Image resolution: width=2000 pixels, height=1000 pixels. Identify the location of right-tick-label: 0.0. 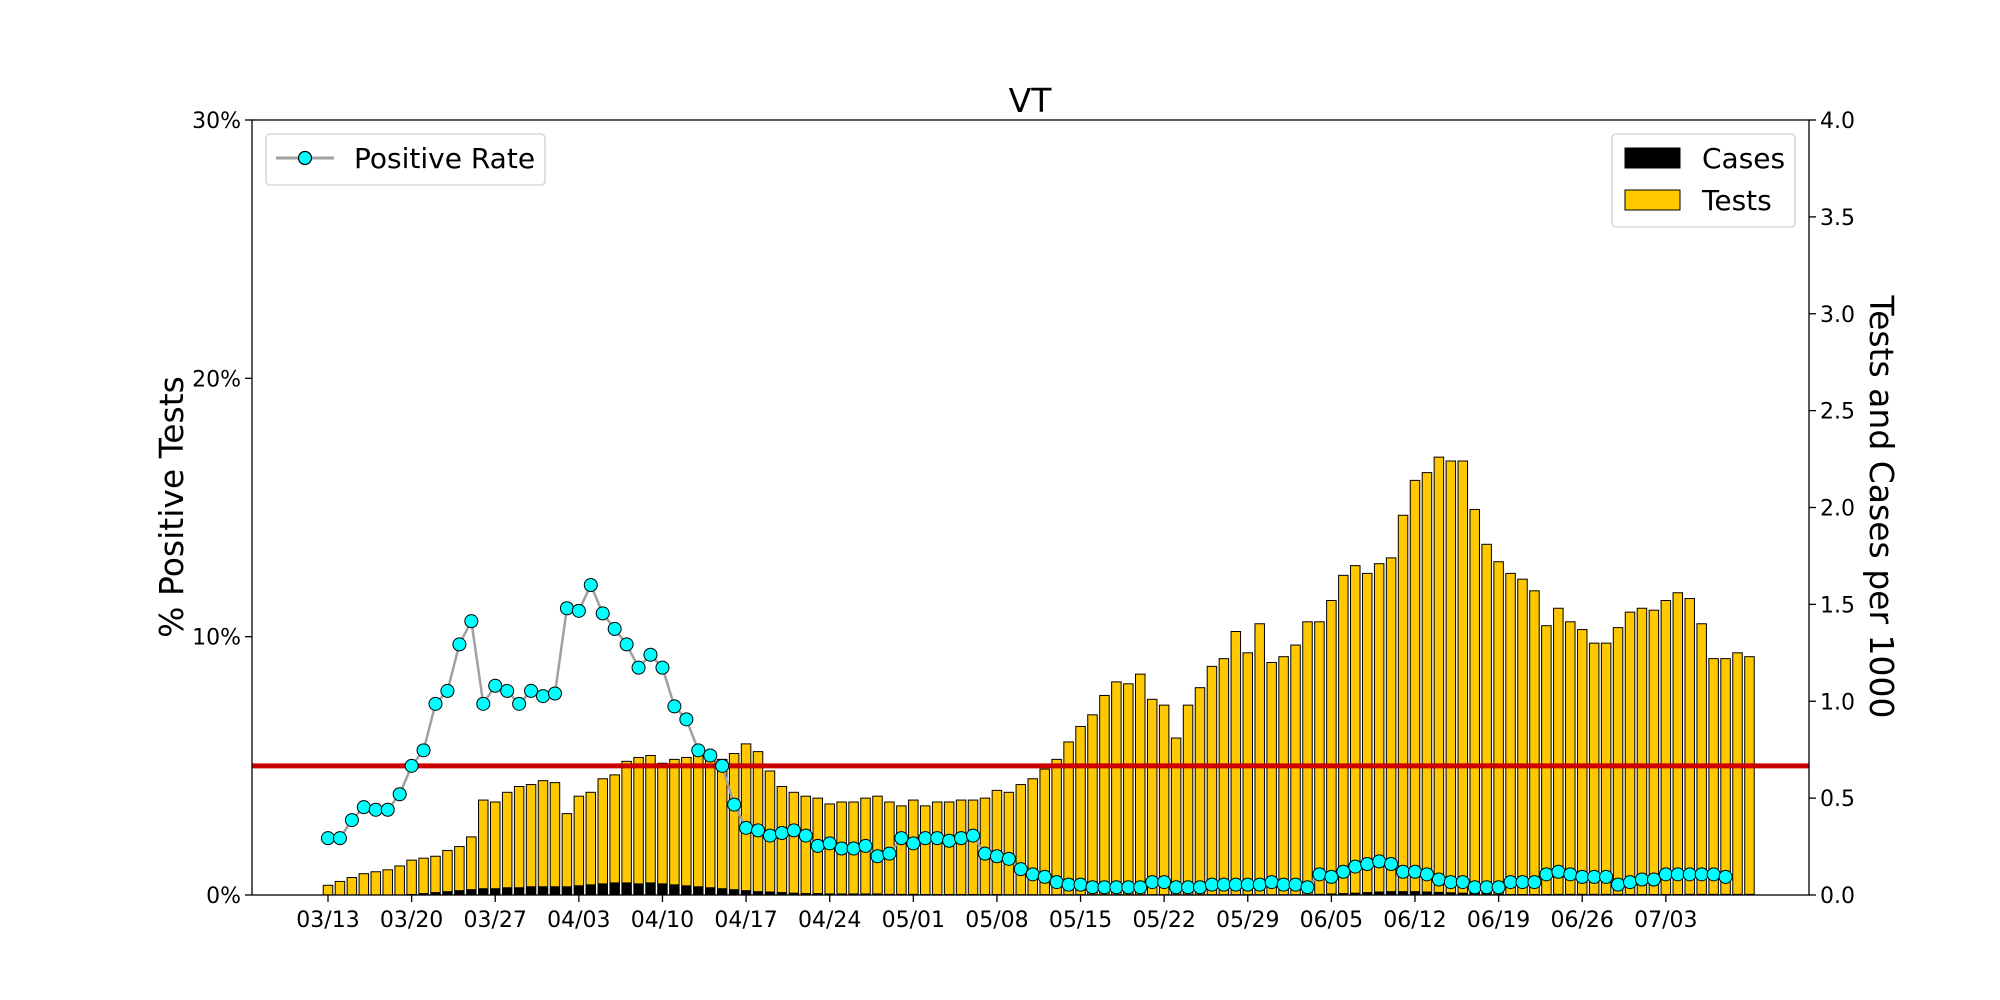
(1837, 896).